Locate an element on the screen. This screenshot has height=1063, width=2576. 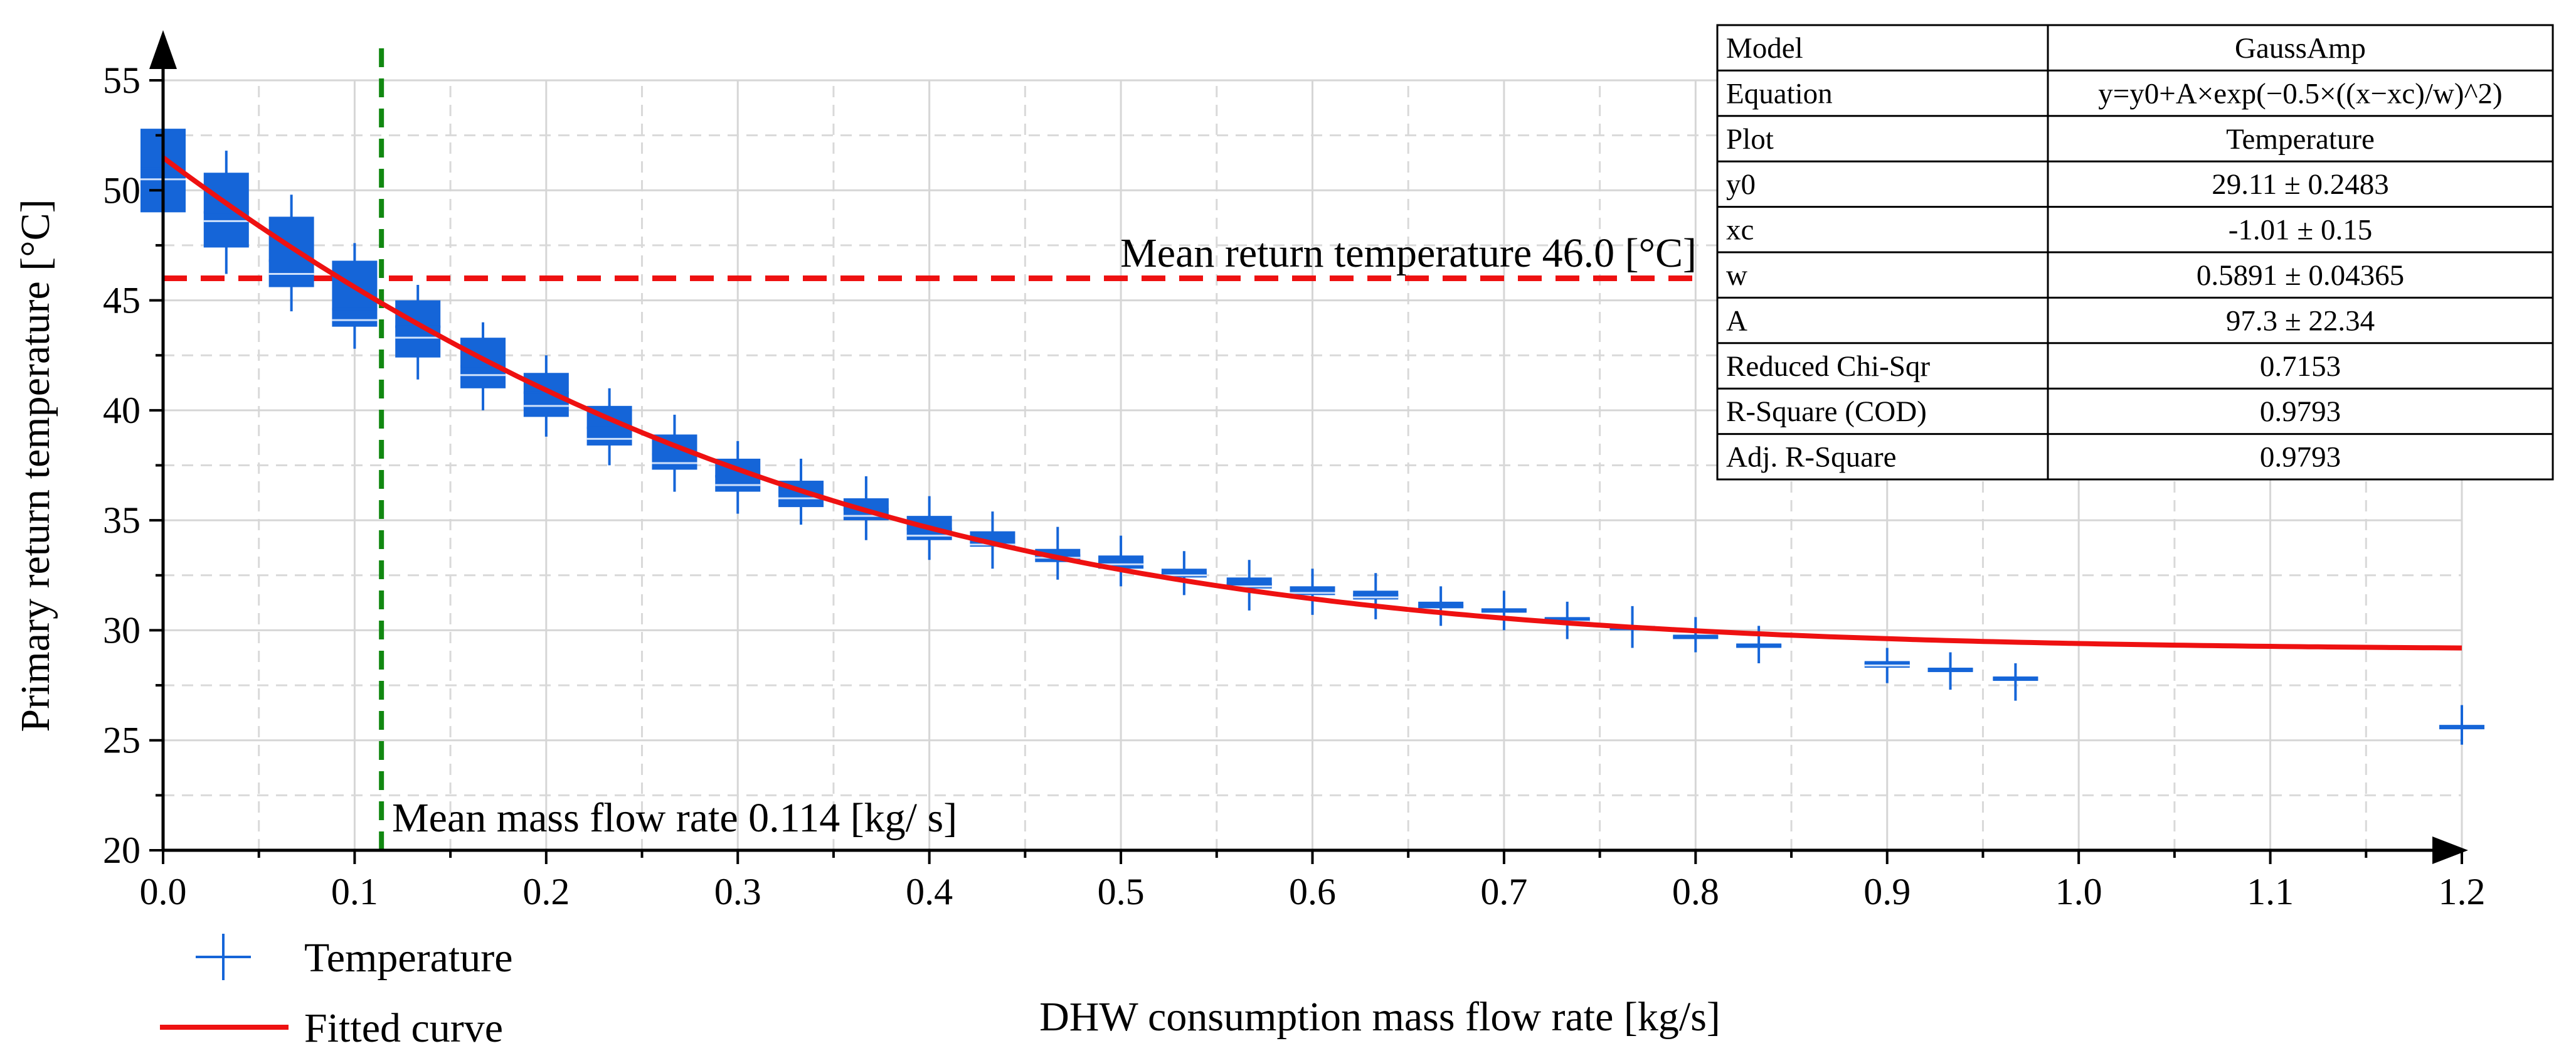
x-tick-label: 0.9 is located at coordinates (1887, 891).